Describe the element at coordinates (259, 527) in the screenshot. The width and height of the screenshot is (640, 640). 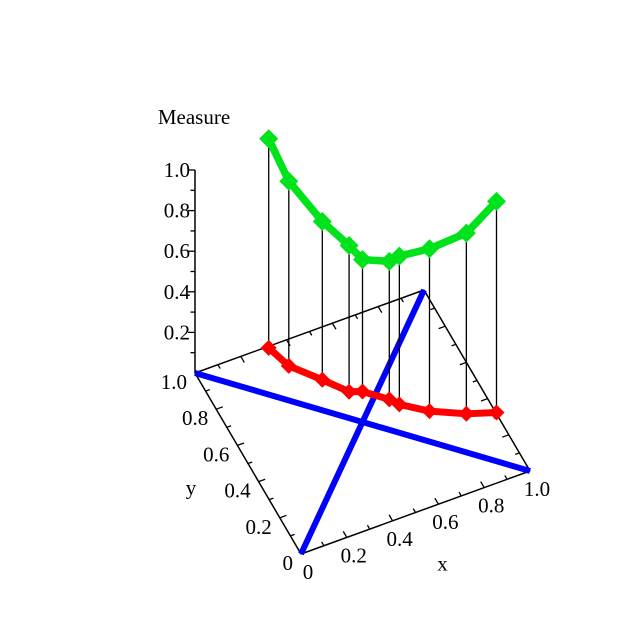
I see `y-tick-label: 0.2` at that location.